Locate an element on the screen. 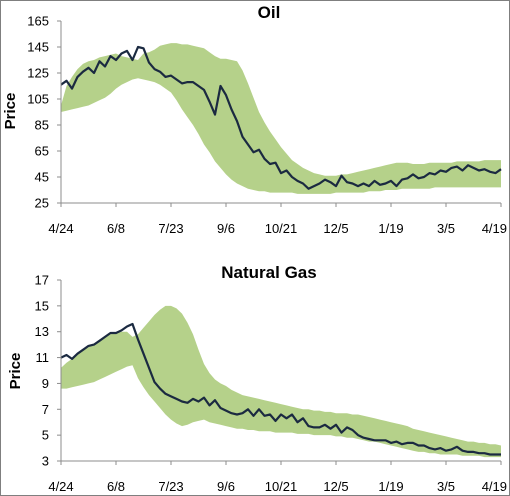 The height and width of the screenshot is (496, 510). natural-gas-y-tick-label: 17 is located at coordinates (42, 280).